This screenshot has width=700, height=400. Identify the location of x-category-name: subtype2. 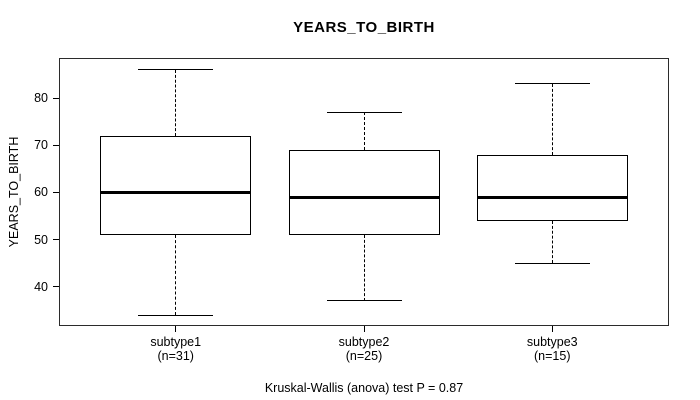
(364, 342).